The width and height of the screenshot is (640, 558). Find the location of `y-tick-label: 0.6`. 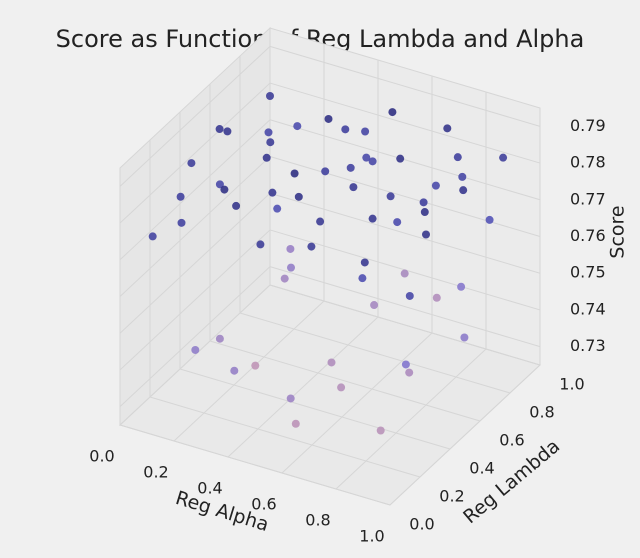

y-tick-label: 0.6 is located at coordinates (511, 440).